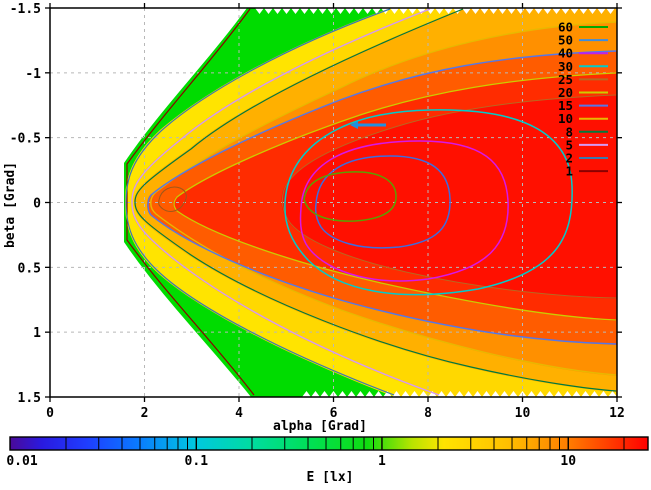  What do you see at coordinates (569, 131) in the screenshot?
I see `legend-label-8: 8` at bounding box center [569, 131].